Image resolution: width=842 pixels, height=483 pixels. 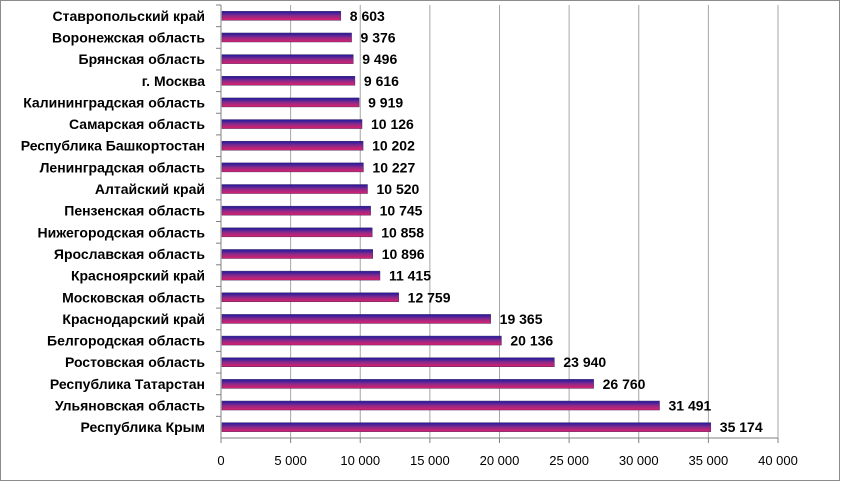 I want to click on data-label: 9 616, so click(x=381, y=81).